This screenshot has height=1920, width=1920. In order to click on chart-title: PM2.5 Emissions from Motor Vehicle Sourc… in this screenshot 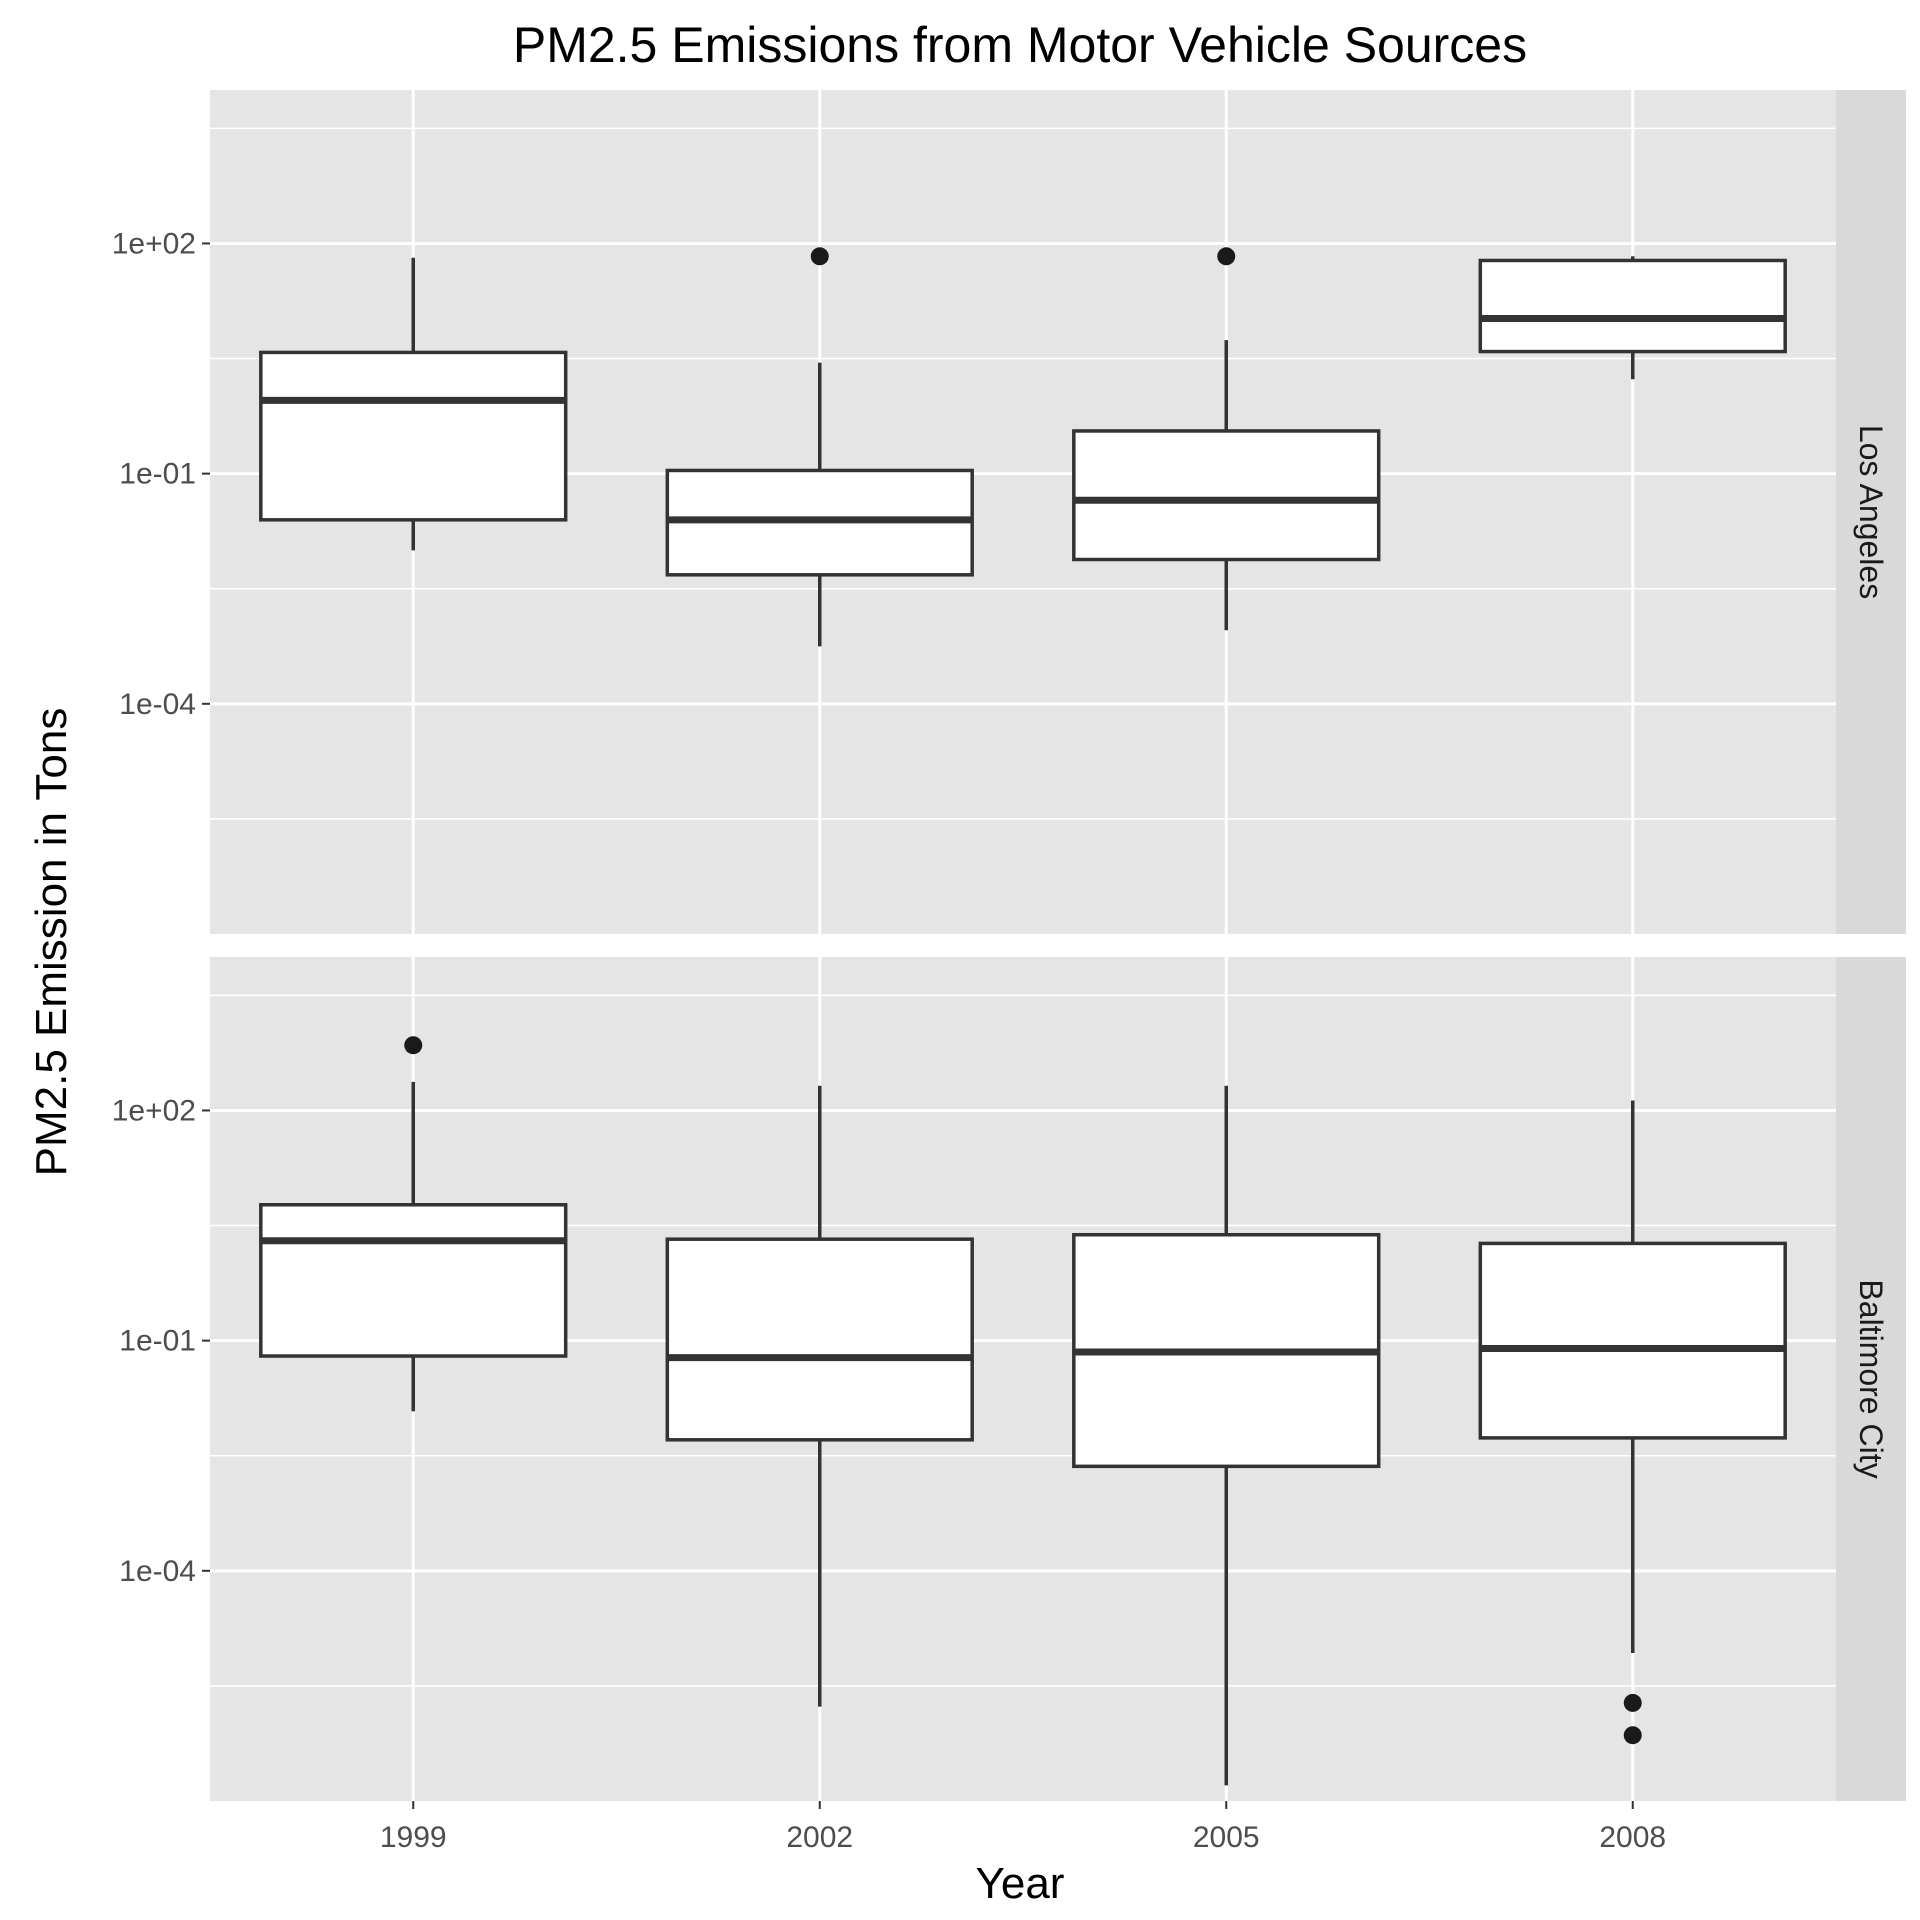, I will do `click(1020, 45)`.